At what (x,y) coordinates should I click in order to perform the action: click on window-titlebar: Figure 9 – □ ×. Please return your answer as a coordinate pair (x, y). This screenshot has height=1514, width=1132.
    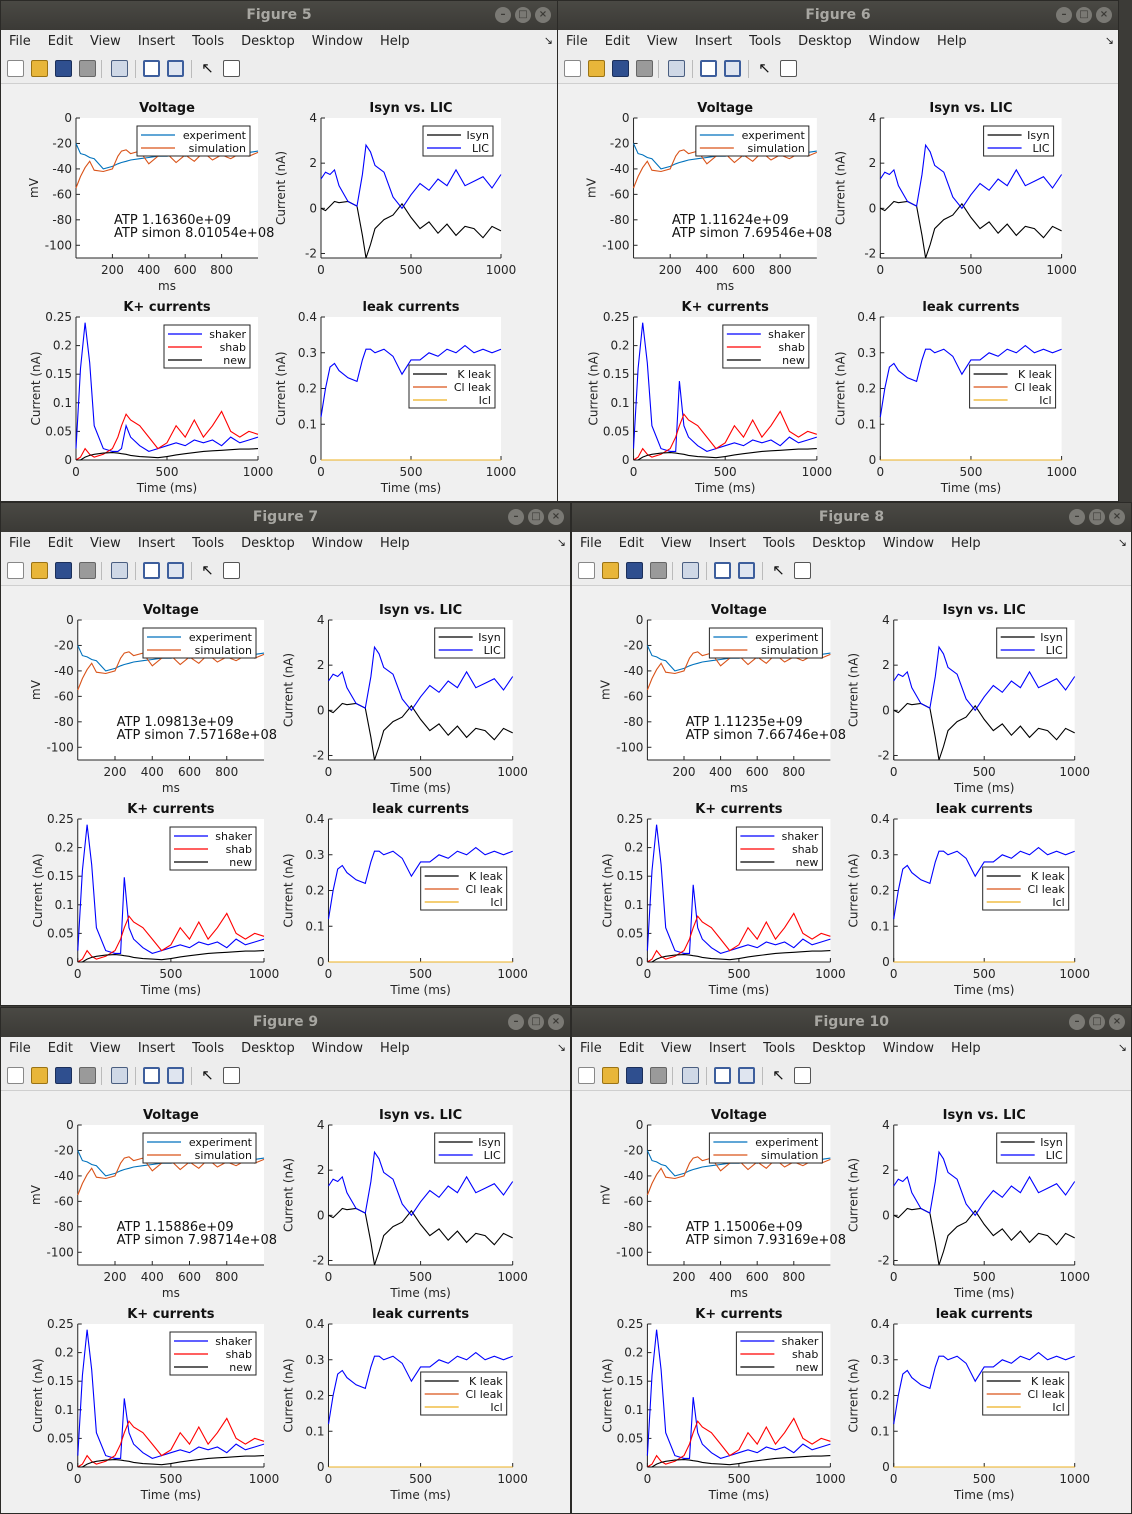
    Looking at the image, I should click on (285, 1022).